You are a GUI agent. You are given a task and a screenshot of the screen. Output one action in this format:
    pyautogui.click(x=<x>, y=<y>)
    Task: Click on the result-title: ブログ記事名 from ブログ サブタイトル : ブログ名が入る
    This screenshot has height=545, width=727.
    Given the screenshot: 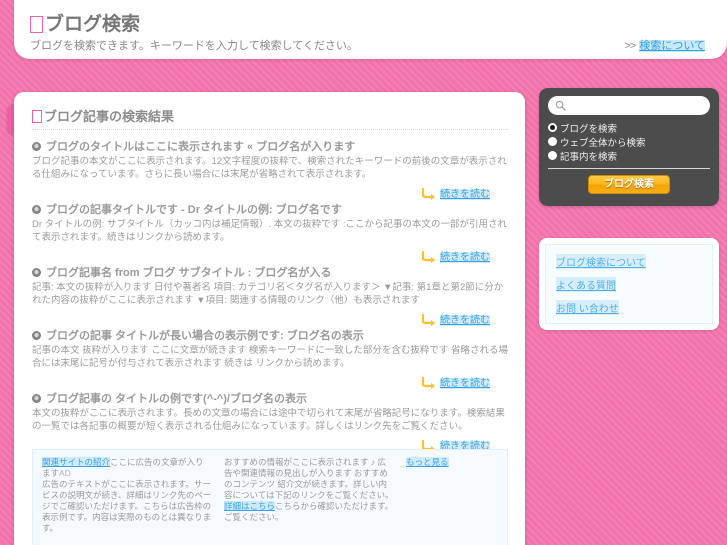 What is the action you would take?
    pyautogui.click(x=272, y=273)
    